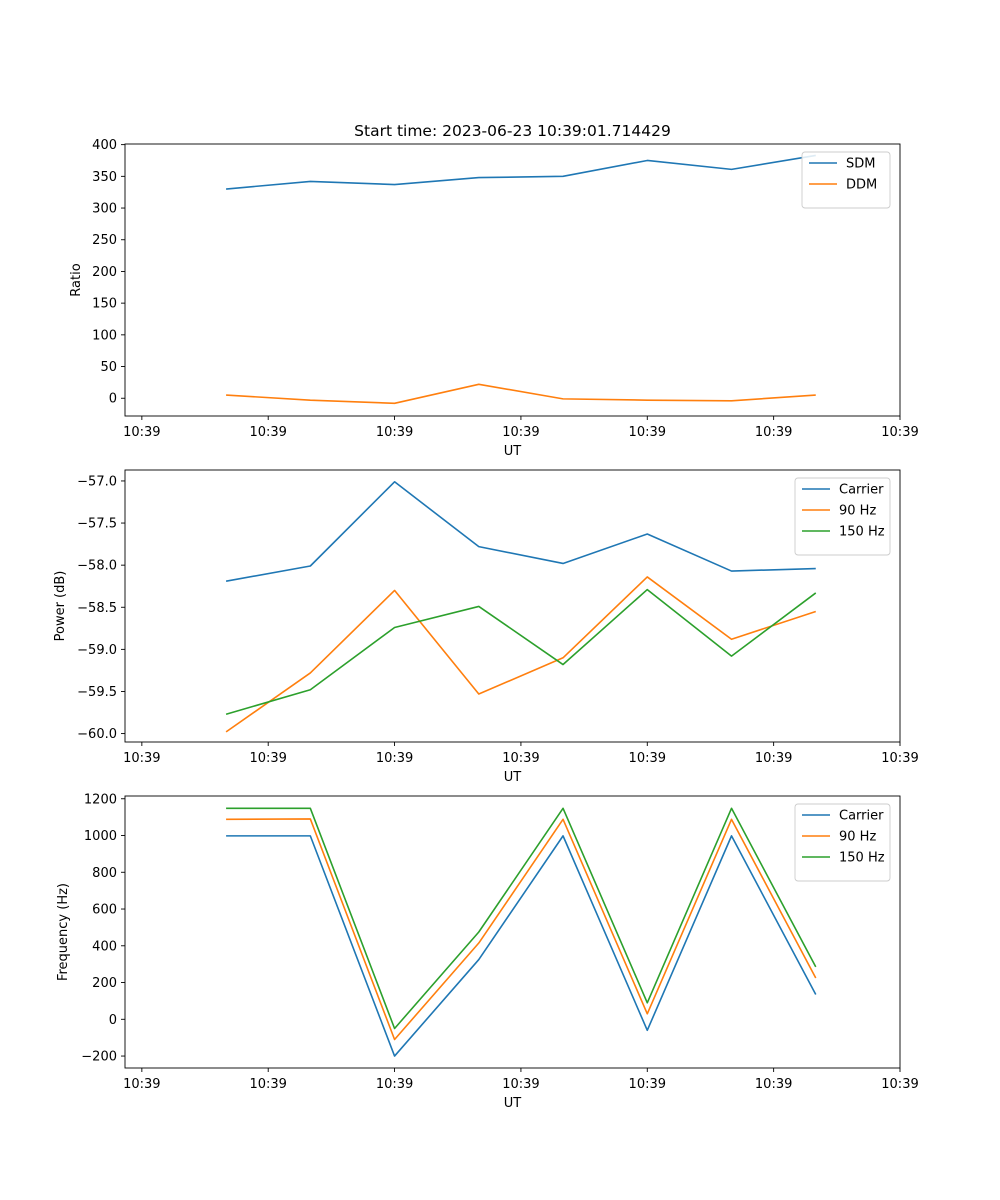 The image size is (1000, 1200). Describe the element at coordinates (100, 799) in the screenshot. I see `y-tick-label: 1200` at that location.